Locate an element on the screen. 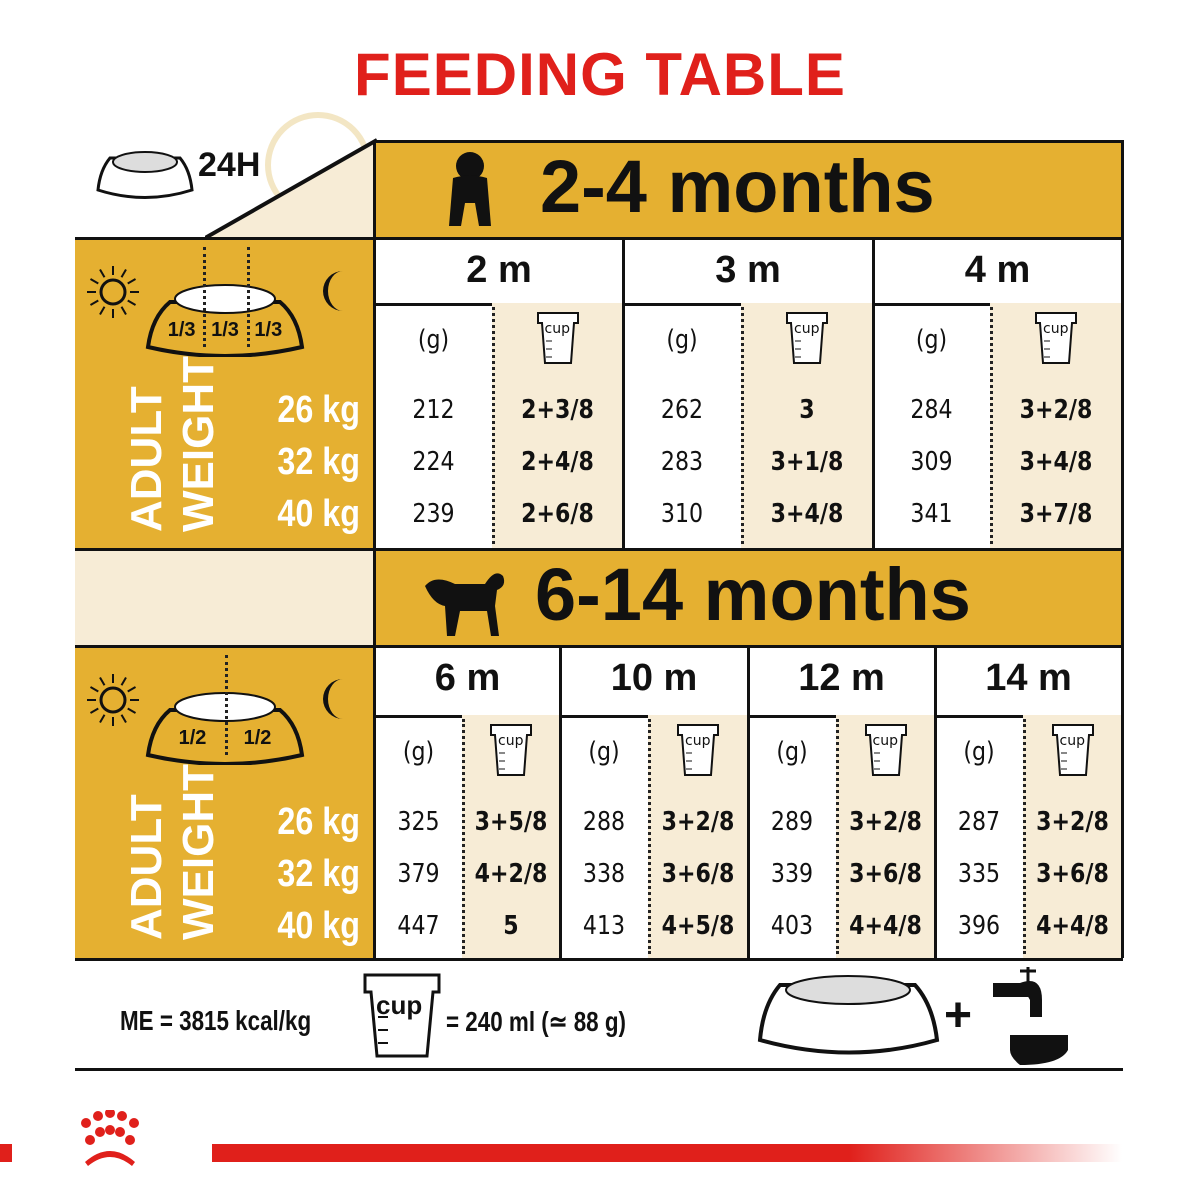 The image size is (1200, 1200). cups-value: 3 is located at coordinates (807, 410).